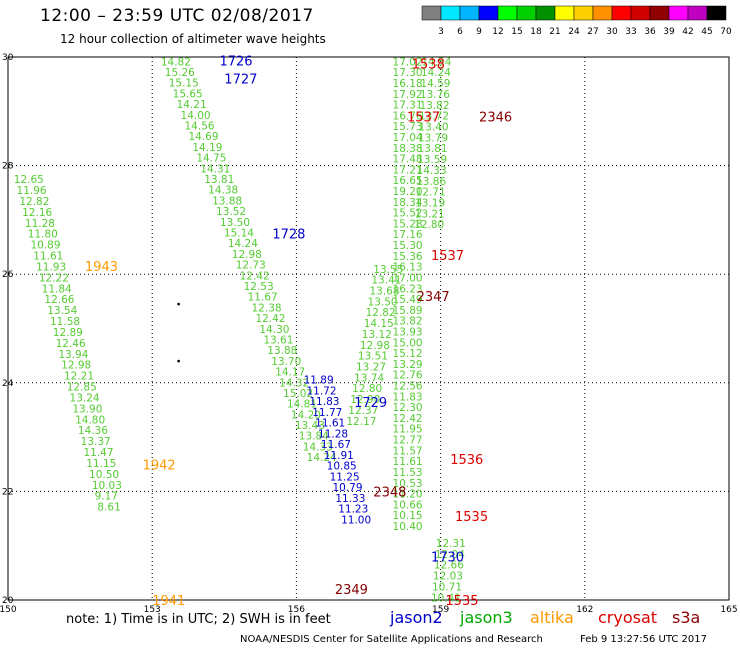 The image size is (740, 650). Describe the element at coordinates (447, 558) in the screenshot. I see `pass-label: 1730` at that location.